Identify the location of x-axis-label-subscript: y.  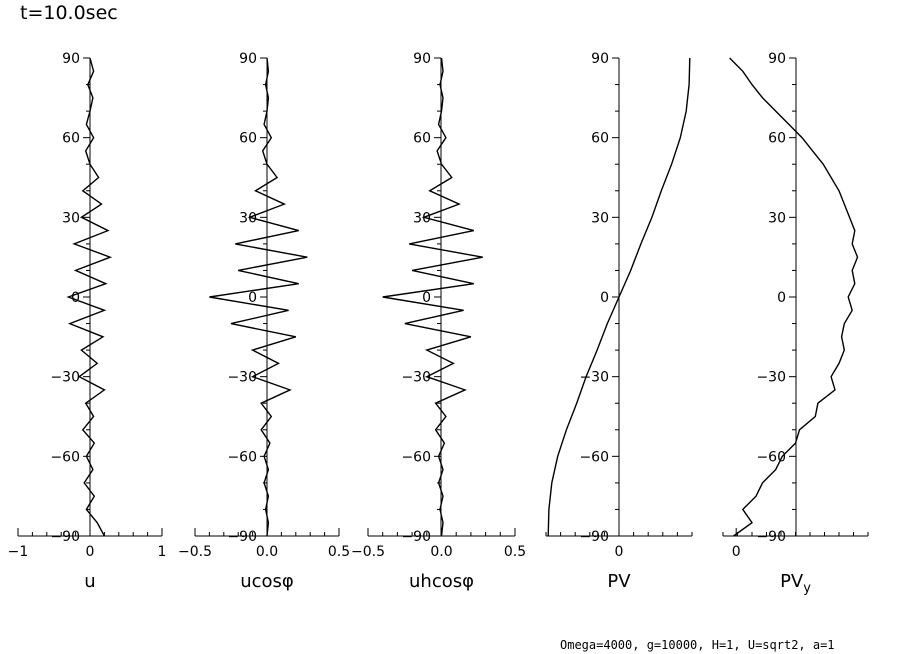
(807, 588).